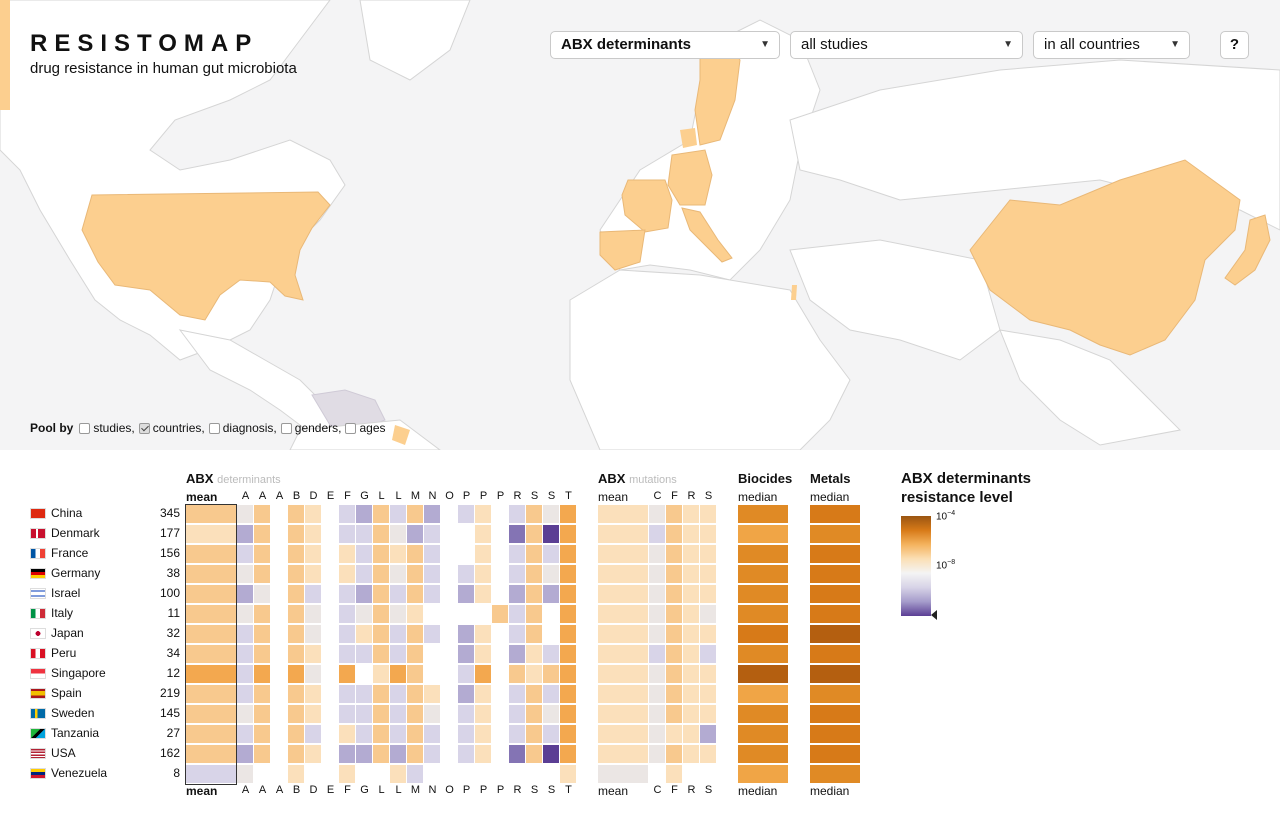 This screenshot has width=1280, height=820. Describe the element at coordinates (105, 693) in the screenshot. I see `country-row: Spain 219` at that location.